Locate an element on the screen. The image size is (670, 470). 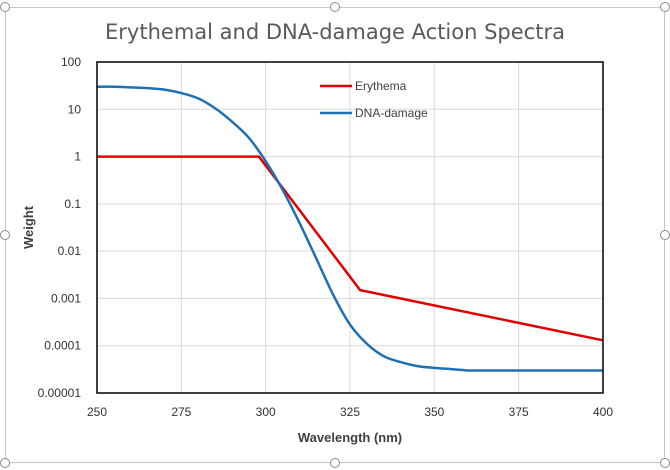
x-tick-label: 325 is located at coordinates (350, 412).